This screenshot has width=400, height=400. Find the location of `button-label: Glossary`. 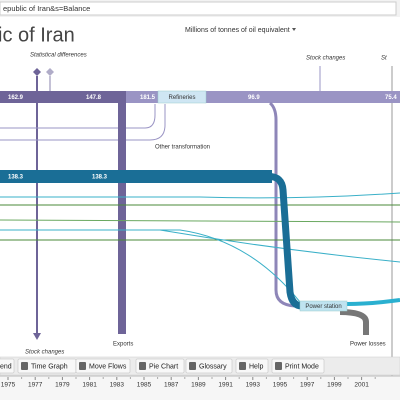

button-label: Glossary is located at coordinates (213, 366).